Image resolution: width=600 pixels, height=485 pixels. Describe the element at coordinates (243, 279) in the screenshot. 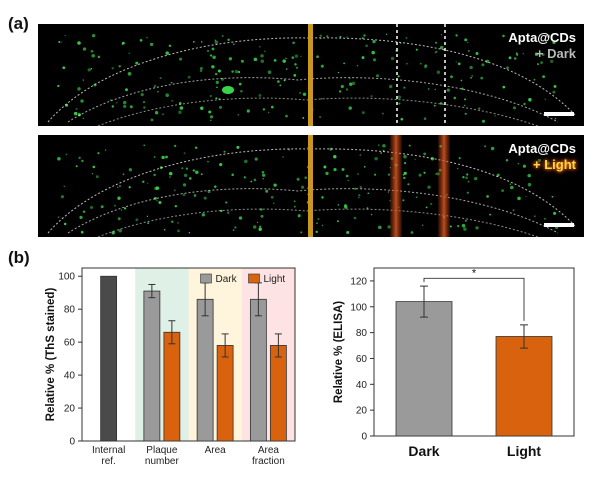

I see `legend: Dark Light` at that location.